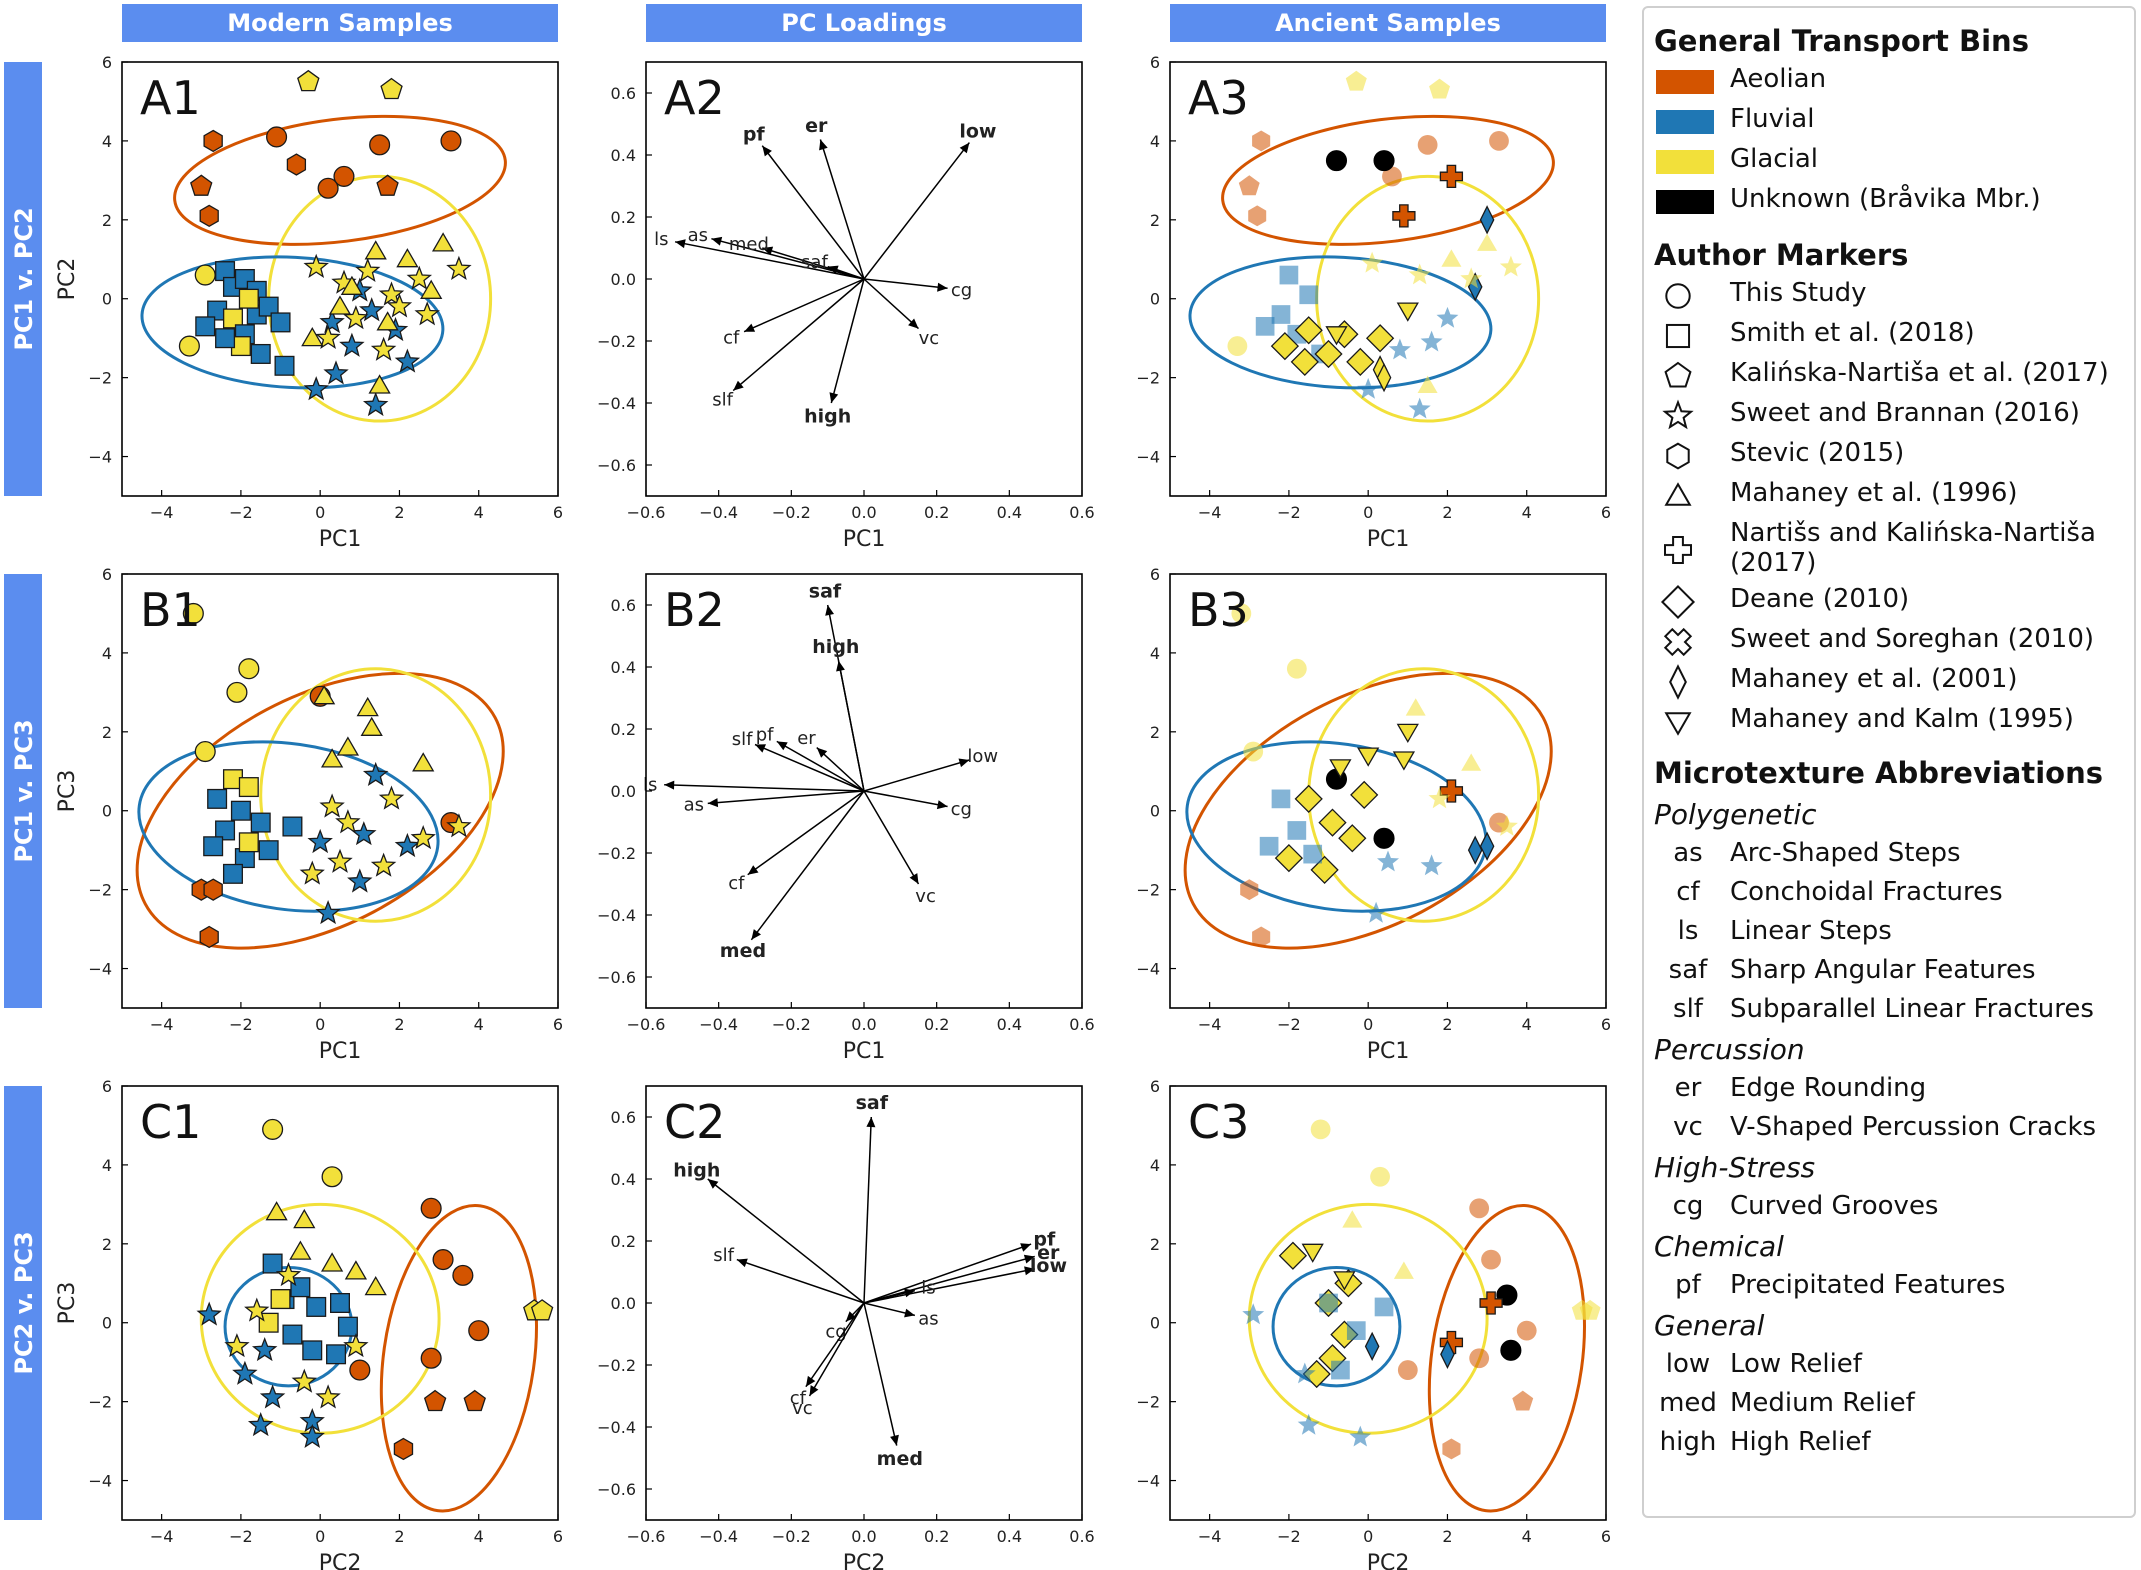  I want to click on loading-arrow-ls, so click(764, 788).